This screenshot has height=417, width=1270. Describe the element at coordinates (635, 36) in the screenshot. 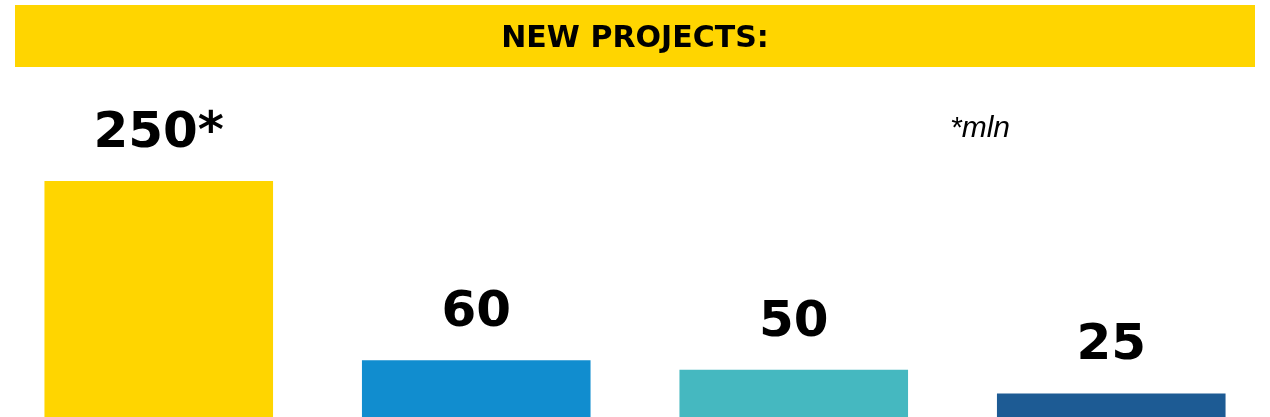

I see `chart-title: NEW PROJECTS:` at that location.